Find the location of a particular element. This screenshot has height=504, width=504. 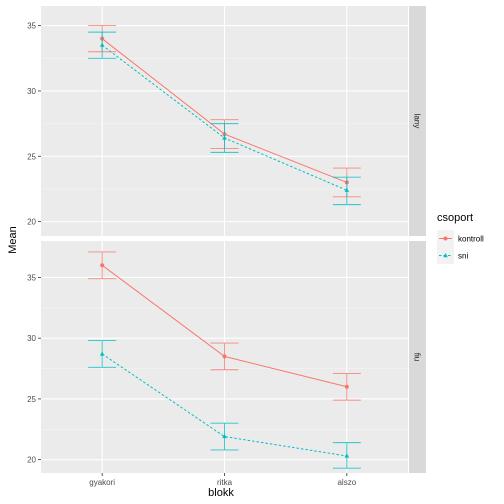

facet-strip-label: lany is located at coordinates (417, 121).